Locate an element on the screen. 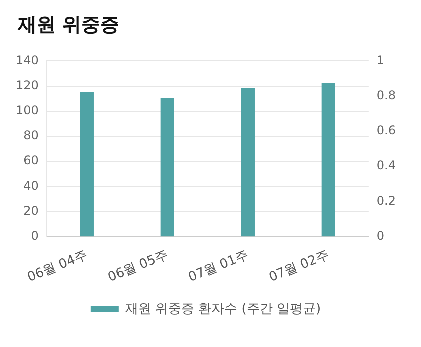 This screenshot has width=421, height=347. y2-tick-label: 0 is located at coordinates (380, 235).